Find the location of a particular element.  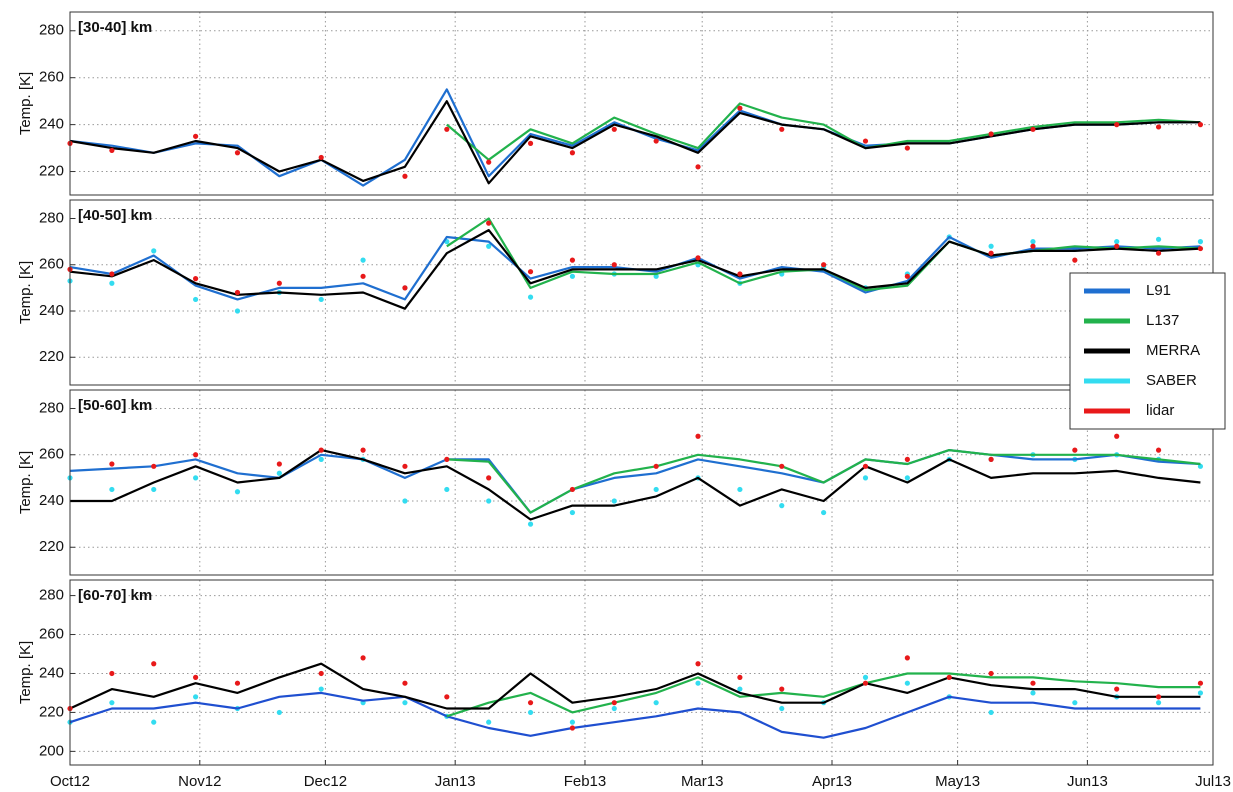

x-tick-label: Apr13 is located at coordinates (832, 781).